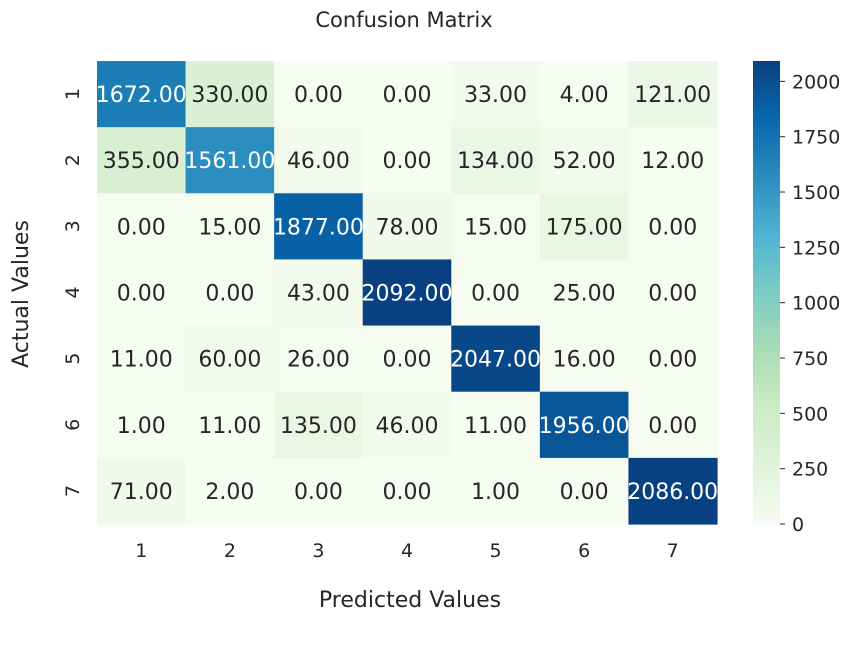  I want to click on colorbar-tick-label: 1750, so click(816, 138).